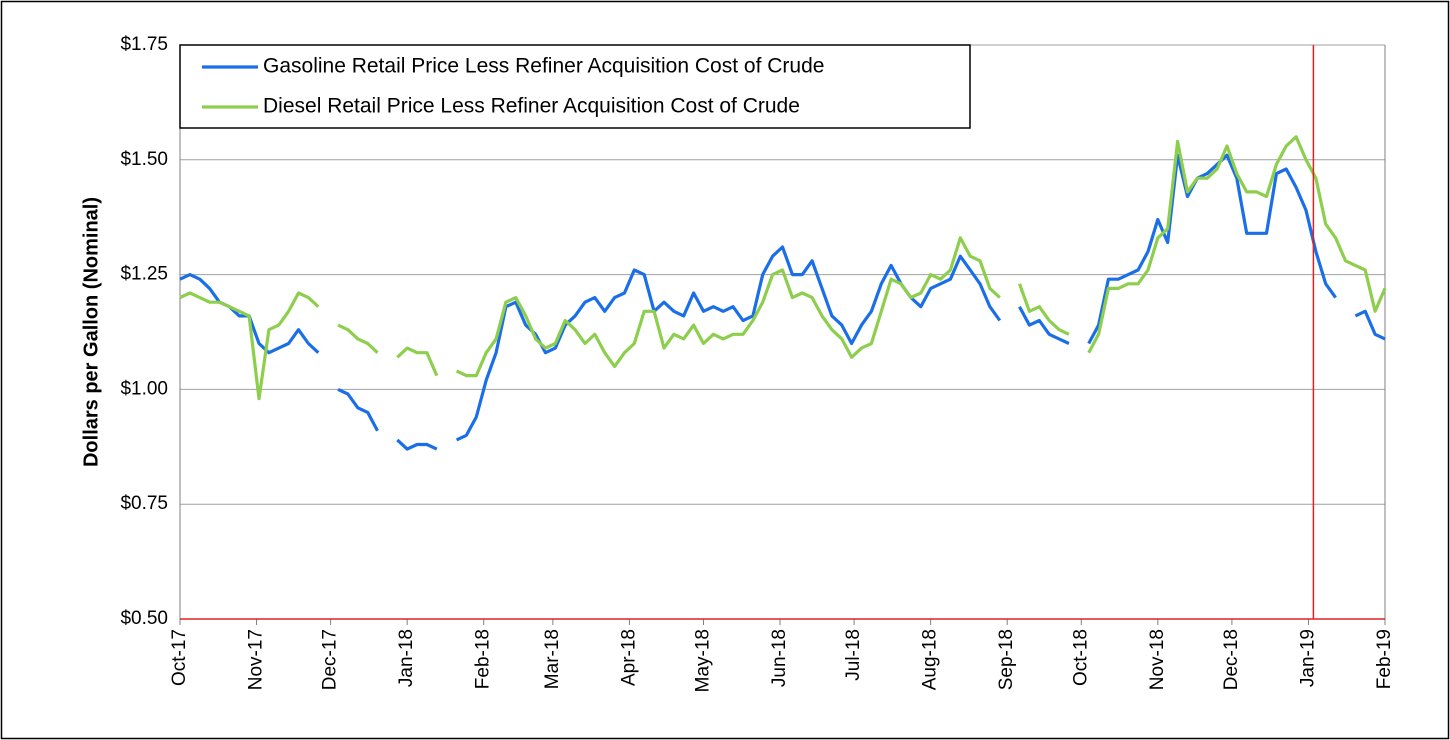 The image size is (1450, 740). I want to click on x-tick-label: Dec-17, so click(330, 659).